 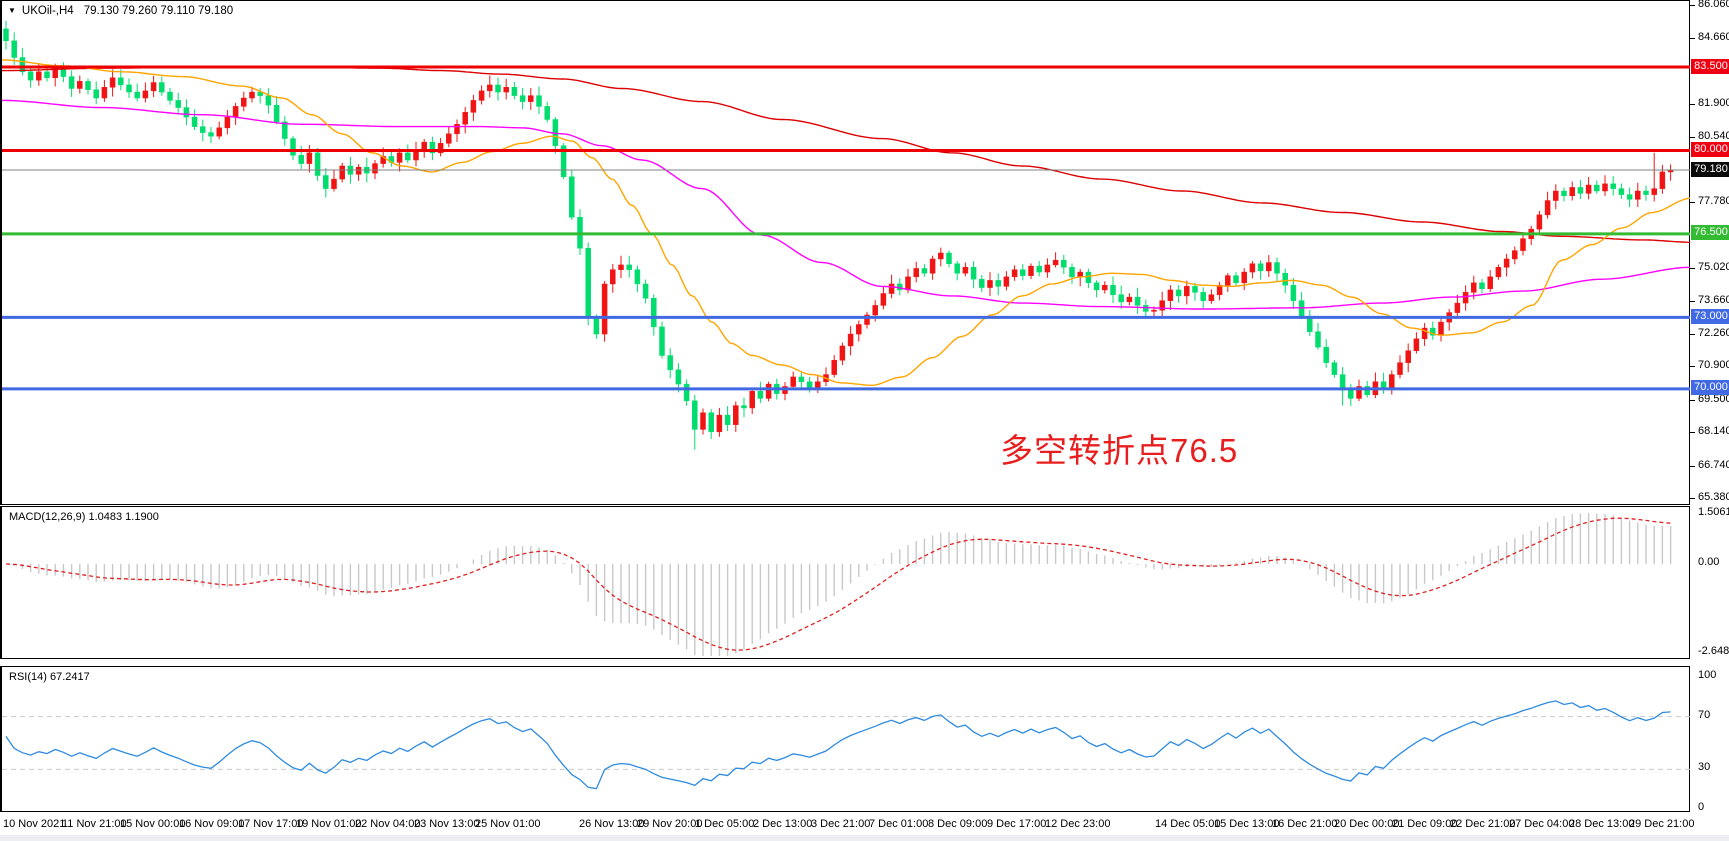 I want to click on time-axis-label: 7 Dec 01:00, so click(x=899, y=824).